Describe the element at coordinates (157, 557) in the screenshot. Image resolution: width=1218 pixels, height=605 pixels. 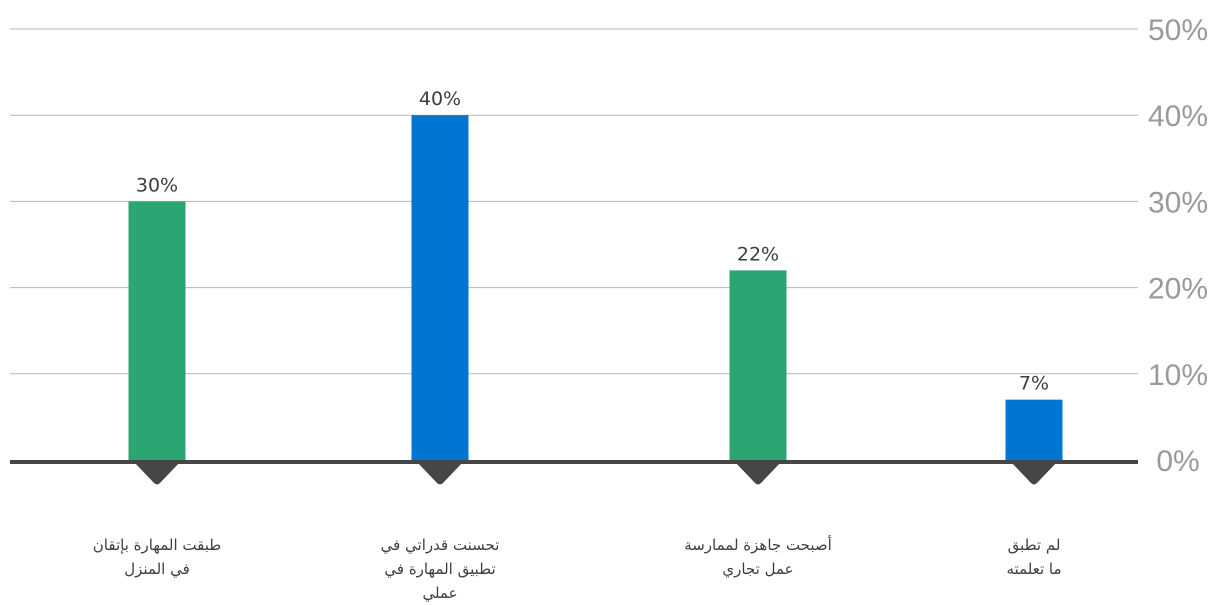
I see `category-label: طبقت المهارة بإتقان في المنزل` at that location.